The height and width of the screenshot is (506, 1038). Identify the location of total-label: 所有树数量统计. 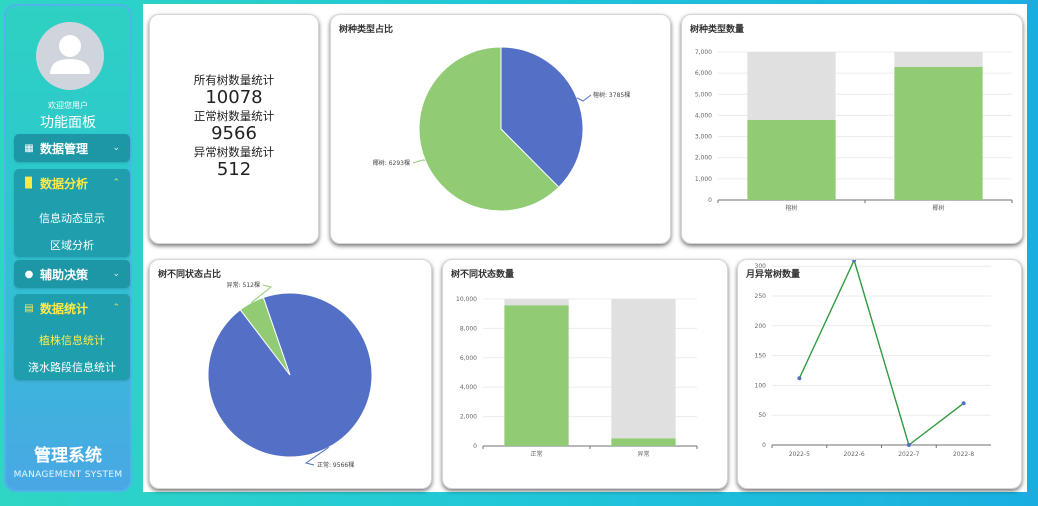
(234, 80).